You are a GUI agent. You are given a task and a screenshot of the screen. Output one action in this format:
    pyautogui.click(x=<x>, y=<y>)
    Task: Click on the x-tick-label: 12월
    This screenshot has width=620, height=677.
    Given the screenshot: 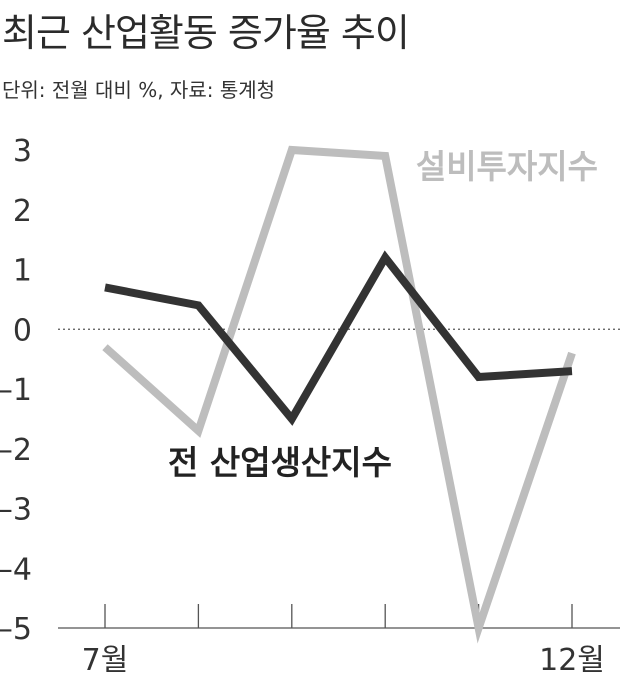 What is the action you would take?
    pyautogui.click(x=572, y=660)
    